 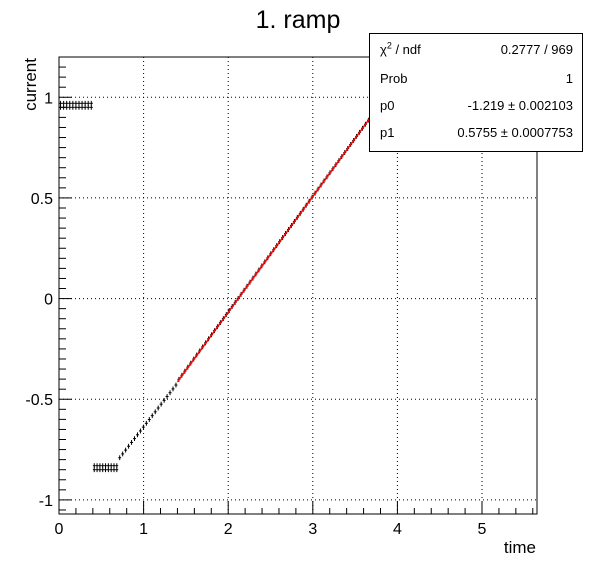 I want to click on stat-row-p0: p0 -1.219 ± 0.002103, so click(x=476, y=106).